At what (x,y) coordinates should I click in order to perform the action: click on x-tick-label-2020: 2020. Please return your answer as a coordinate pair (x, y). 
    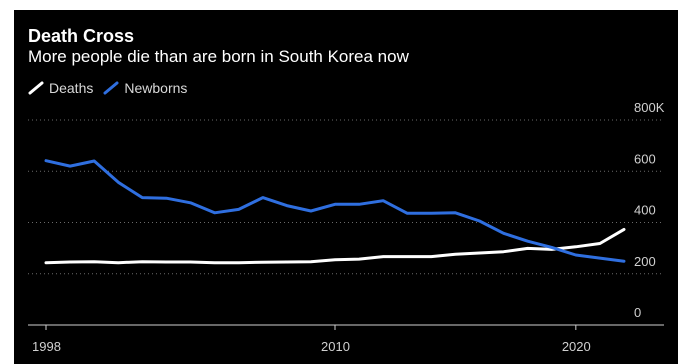
    Looking at the image, I should click on (576, 346).